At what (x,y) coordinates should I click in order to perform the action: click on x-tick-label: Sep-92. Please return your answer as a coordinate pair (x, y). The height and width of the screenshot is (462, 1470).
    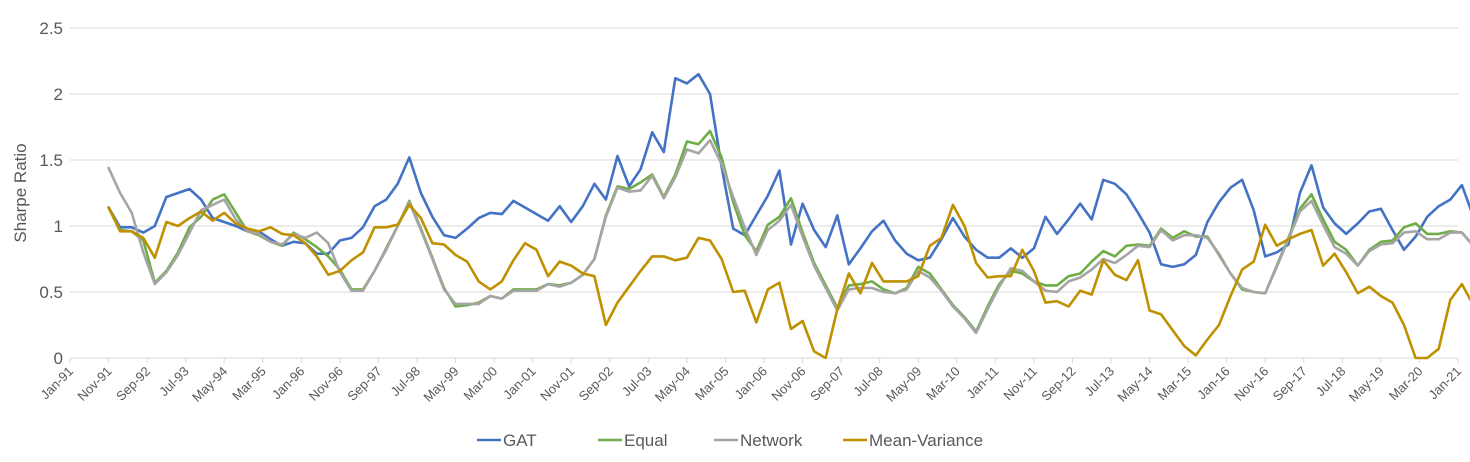
    Looking at the image, I should click on (133, 384).